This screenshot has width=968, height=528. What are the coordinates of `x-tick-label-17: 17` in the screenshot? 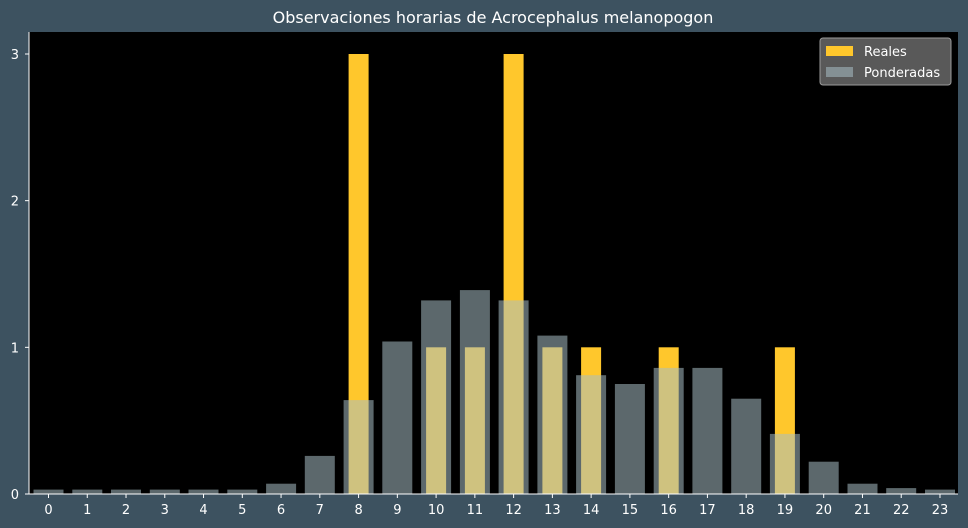 It's located at (707, 510).